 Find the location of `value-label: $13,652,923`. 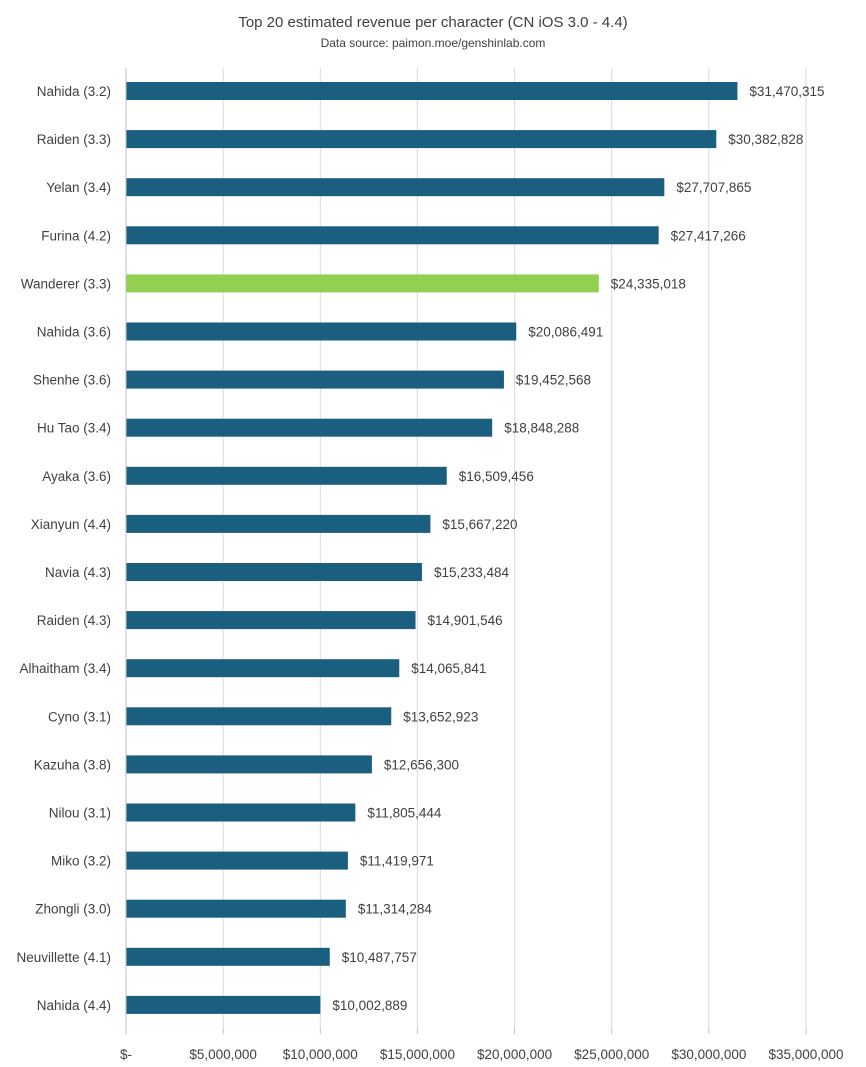

value-label: $13,652,923 is located at coordinates (440, 716).